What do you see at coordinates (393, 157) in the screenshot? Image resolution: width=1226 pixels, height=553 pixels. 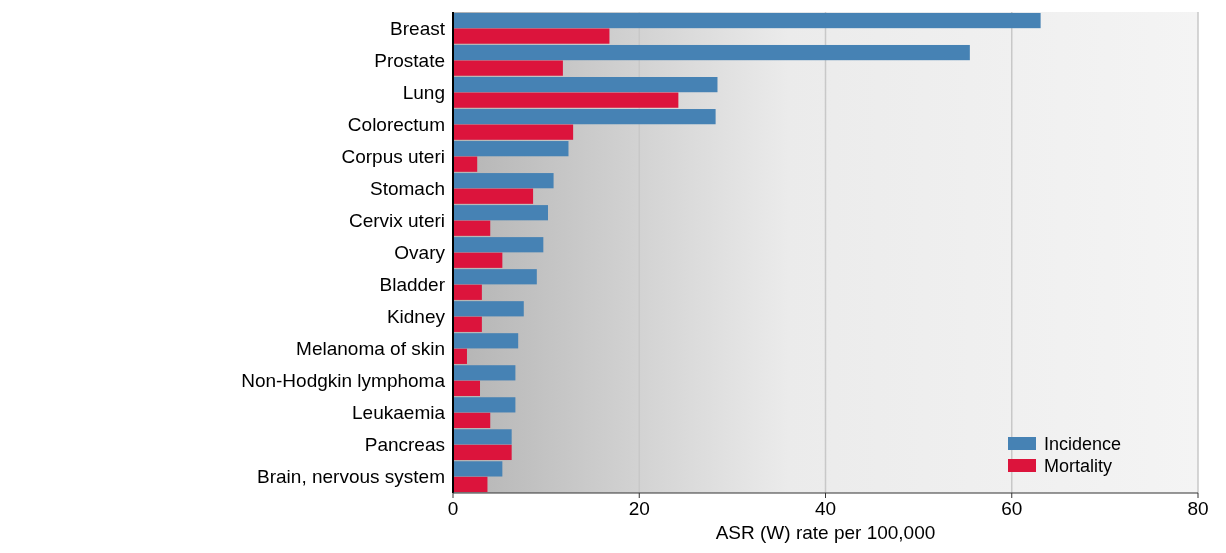 I see `y-tick-label: Corpus uteri` at bounding box center [393, 157].